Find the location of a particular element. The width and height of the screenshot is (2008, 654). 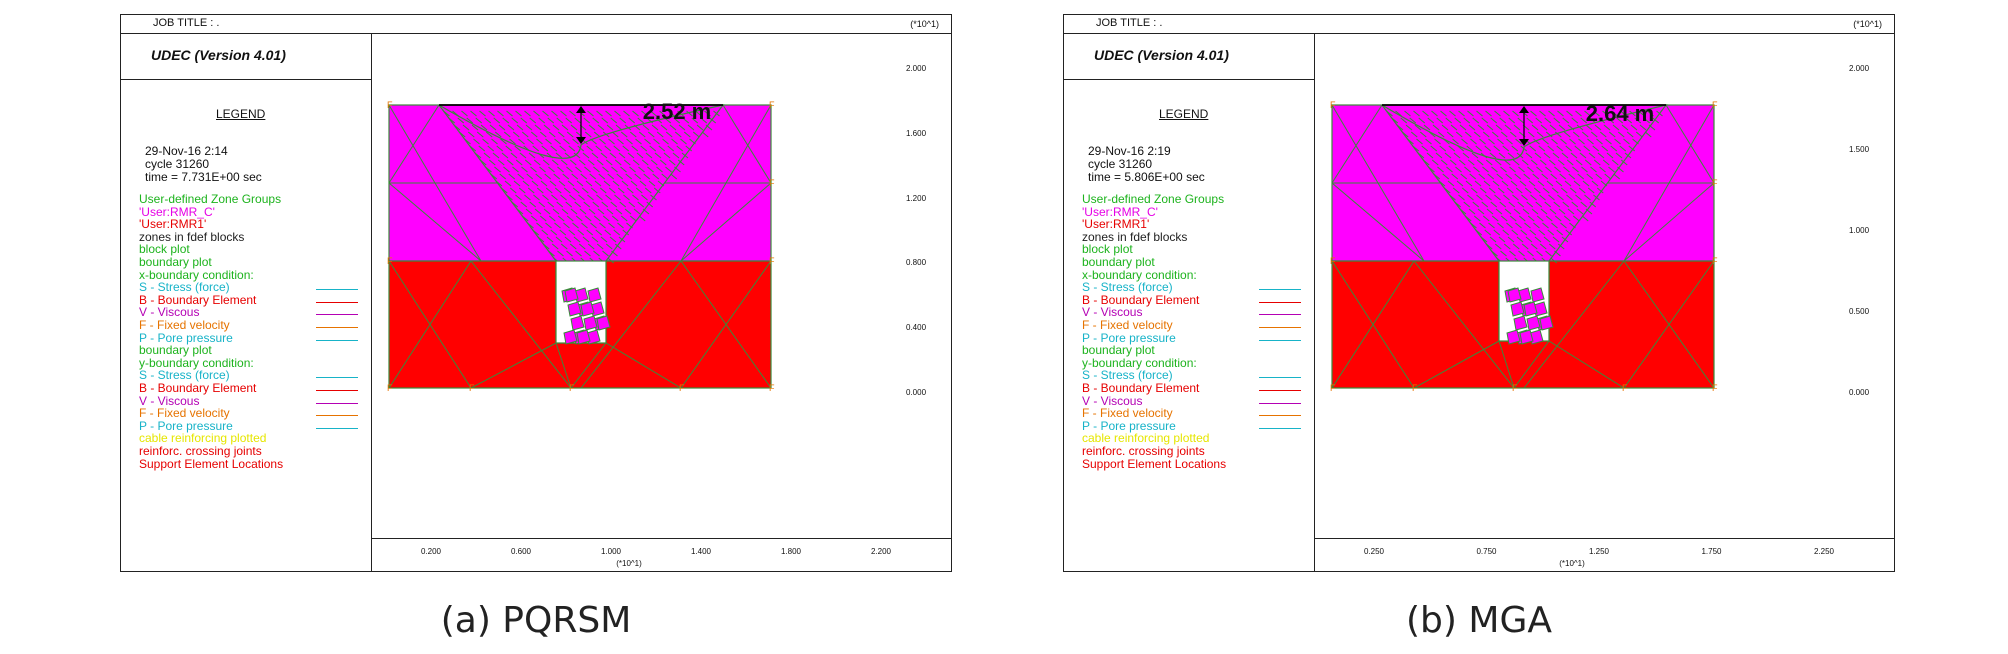

legend-entry: B - Boundary Element is located at coordinates (198, 299).